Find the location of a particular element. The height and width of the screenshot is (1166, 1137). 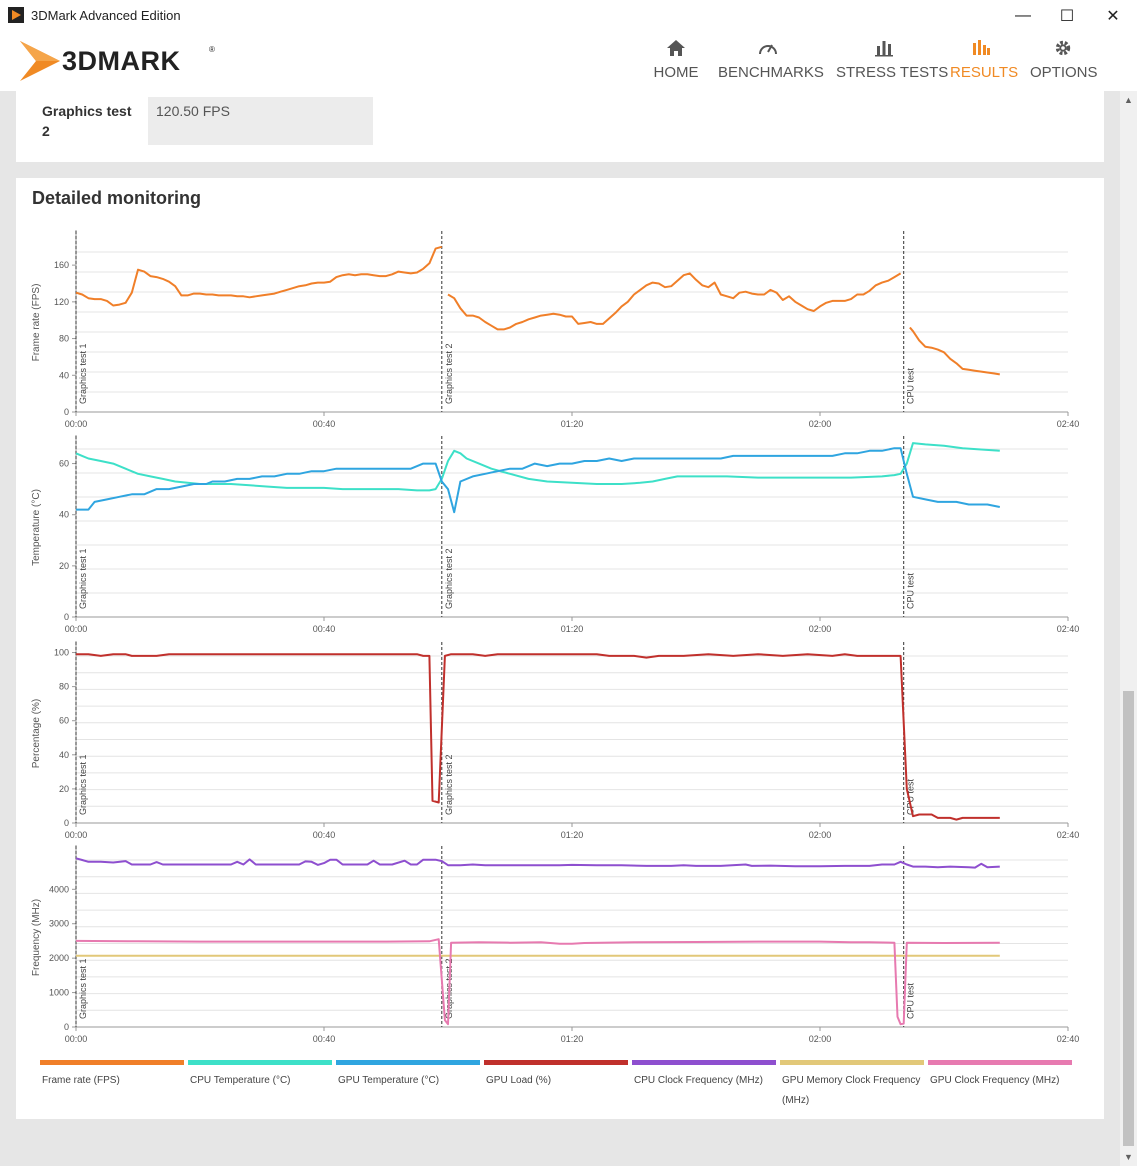

legend-item: CPU Temperature (°C) is located at coordinates (260, 1075).